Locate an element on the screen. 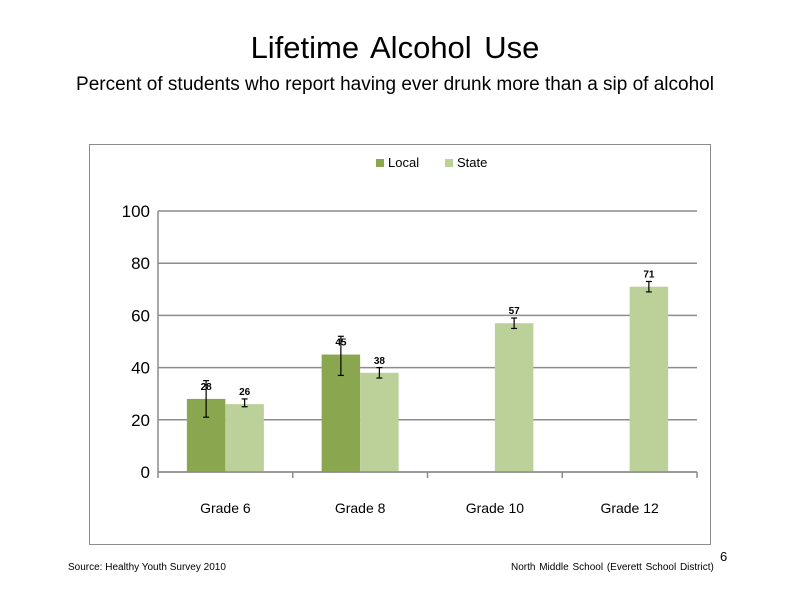 This screenshot has width=800, height=600. x-category-label: Grade 10 is located at coordinates (495, 508).